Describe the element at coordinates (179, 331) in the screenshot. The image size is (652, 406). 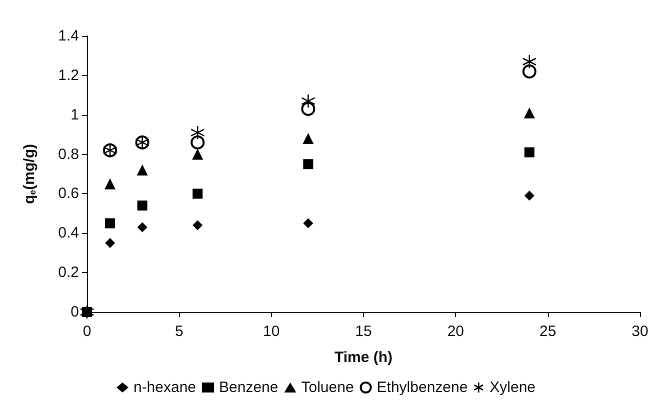
I see `x-tick-label: 5` at that location.